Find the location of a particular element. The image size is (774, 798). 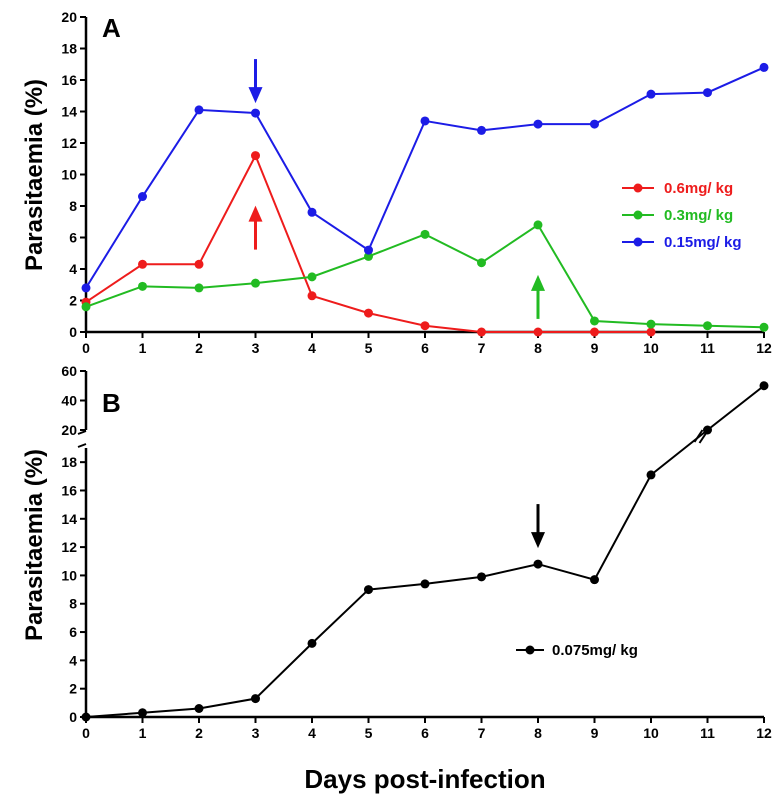

panel-a-y-tick-label: 0 is located at coordinates (73, 332).